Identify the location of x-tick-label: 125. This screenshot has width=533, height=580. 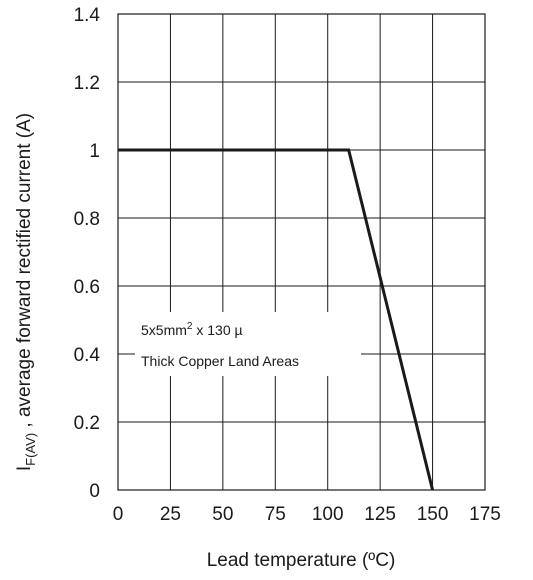
(380, 514).